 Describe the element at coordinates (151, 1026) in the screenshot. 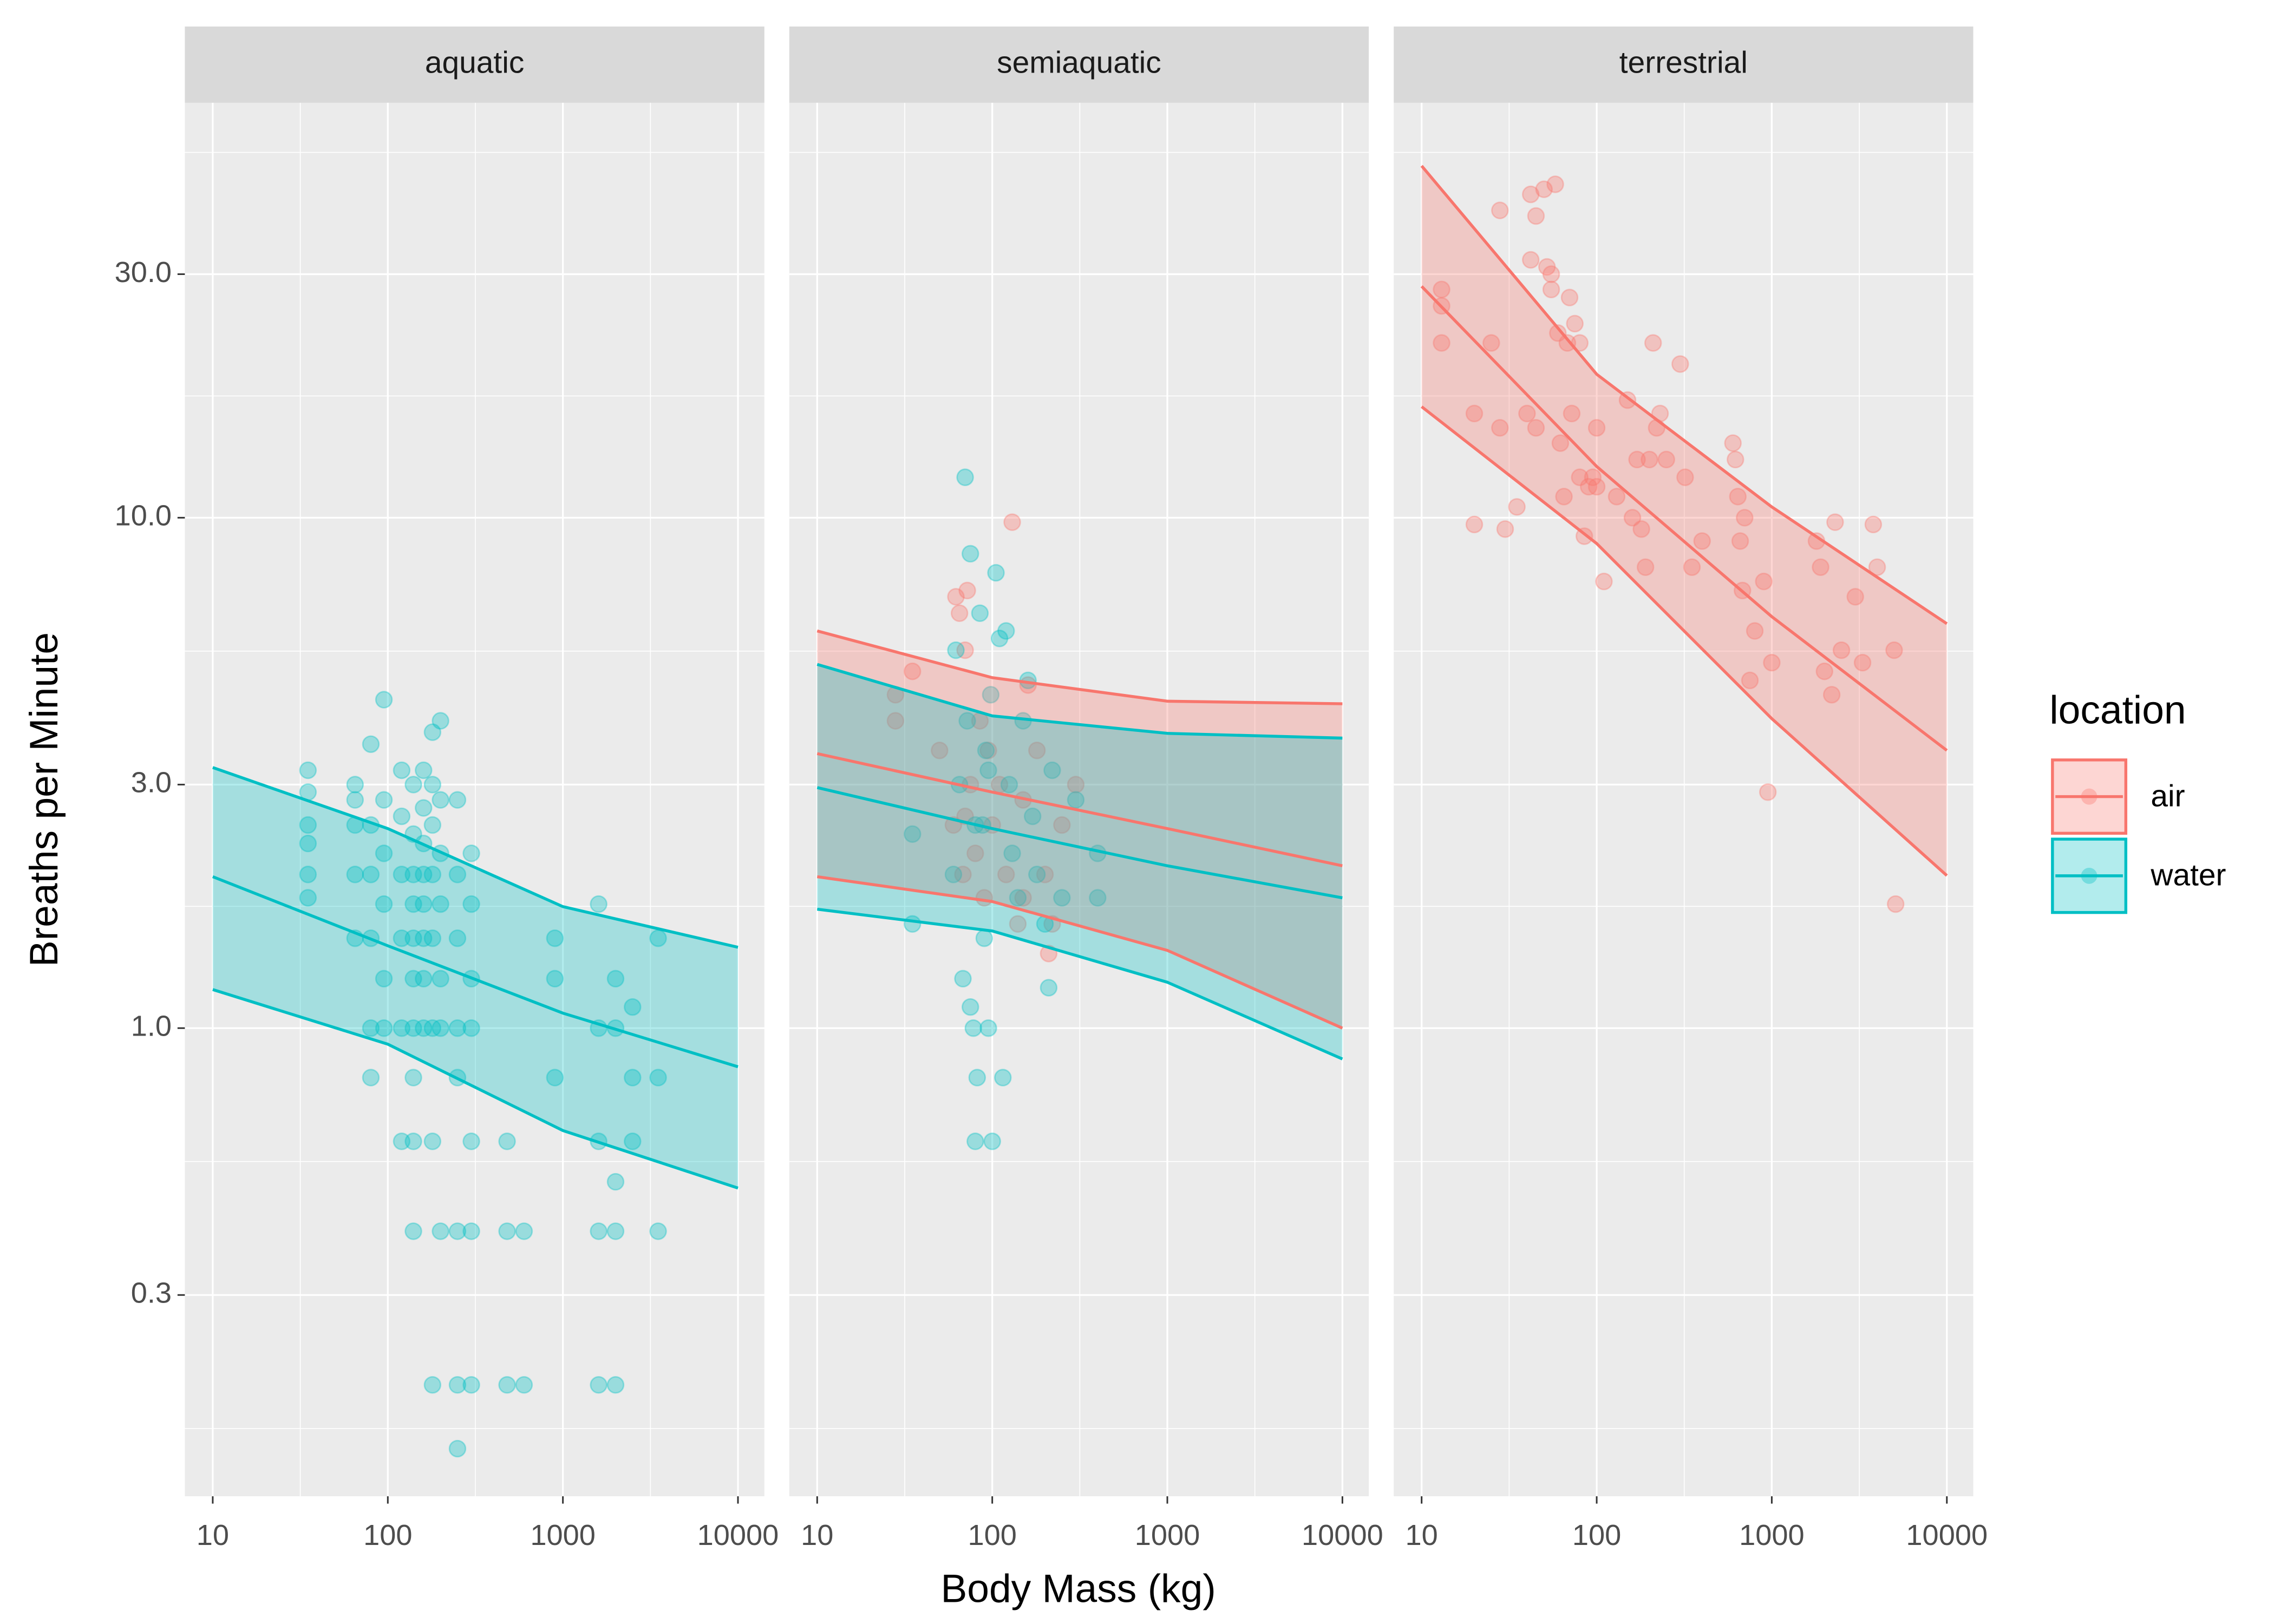

I see `y-tick-label: 1.0` at that location.